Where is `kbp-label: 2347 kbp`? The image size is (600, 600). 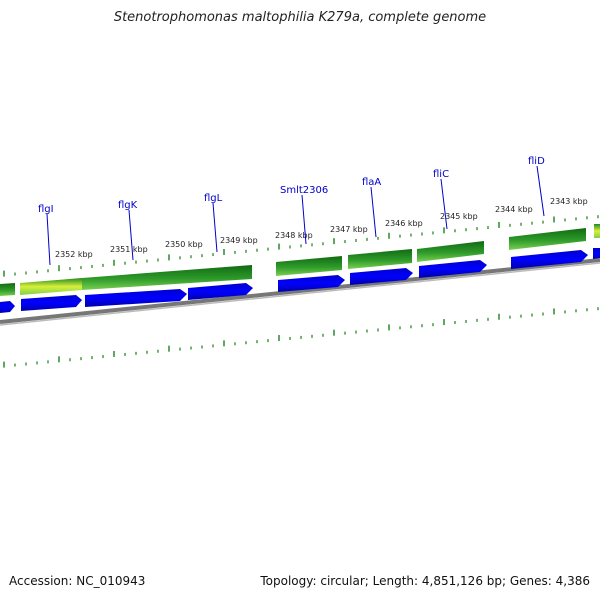 kbp-label: 2347 kbp is located at coordinates (349, 229).